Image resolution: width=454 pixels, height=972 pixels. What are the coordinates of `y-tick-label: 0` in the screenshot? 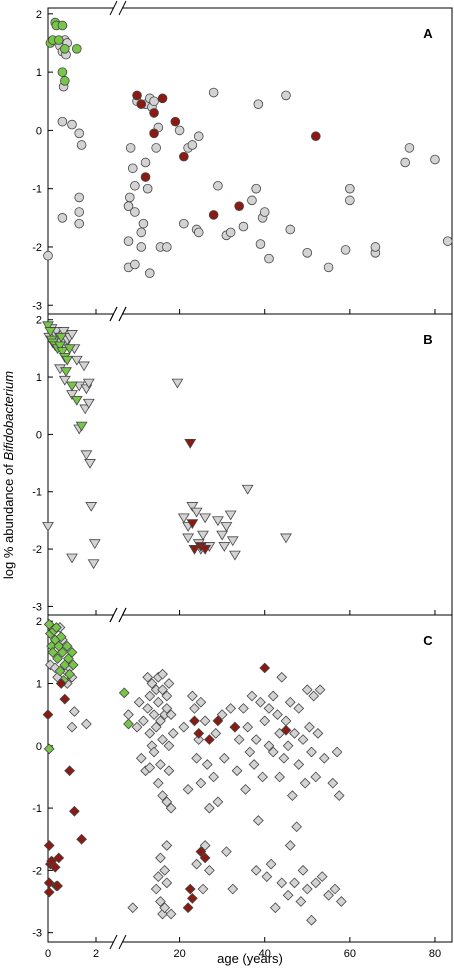 It's located at (39, 131).